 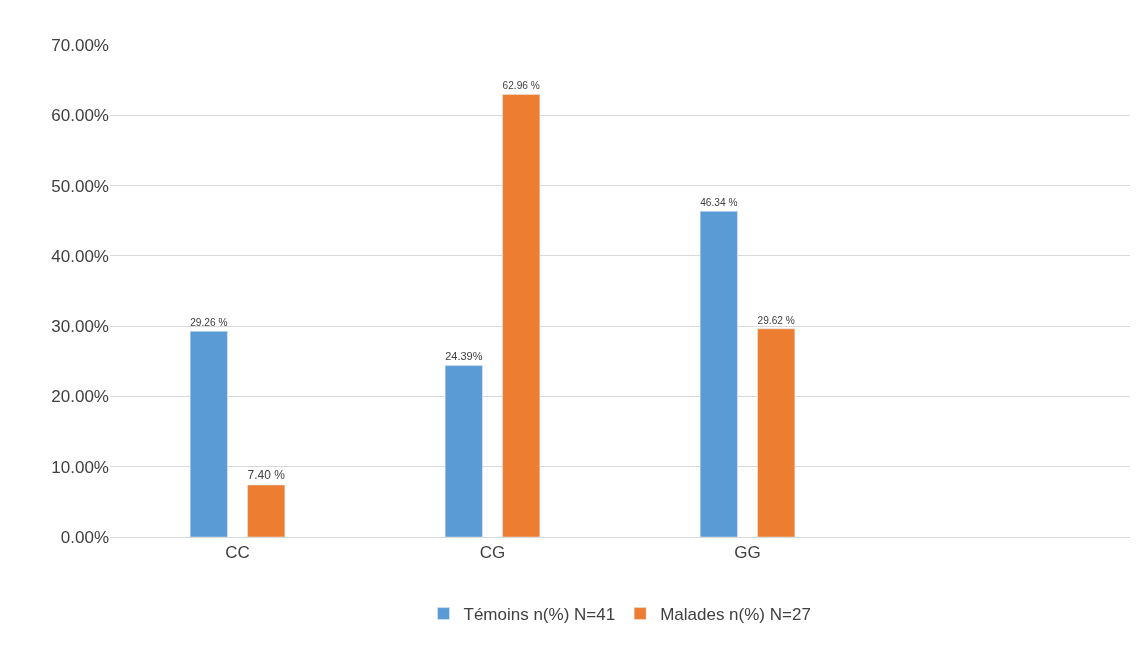 What do you see at coordinates (80, 256) in the screenshot?
I see `y-tick-label: 40.00%` at bounding box center [80, 256].